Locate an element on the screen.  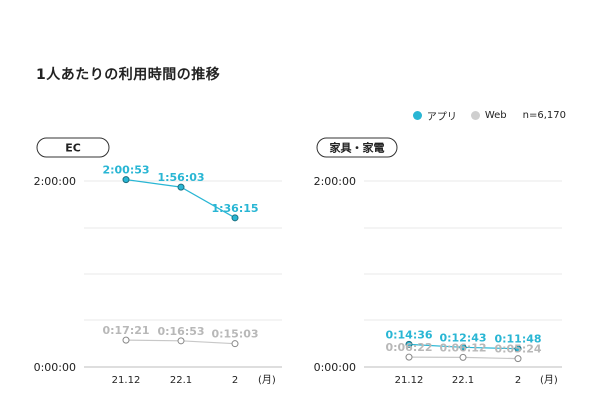
chart-title: 家具・家電 is located at coordinates (357, 148).